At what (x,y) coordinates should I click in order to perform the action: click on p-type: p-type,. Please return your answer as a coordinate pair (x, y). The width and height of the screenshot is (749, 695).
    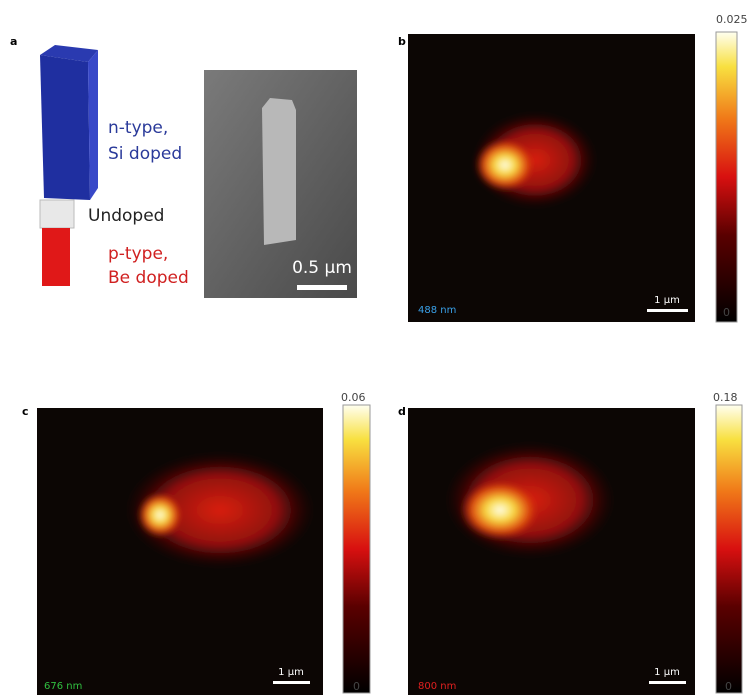
    Looking at the image, I should click on (138, 254).